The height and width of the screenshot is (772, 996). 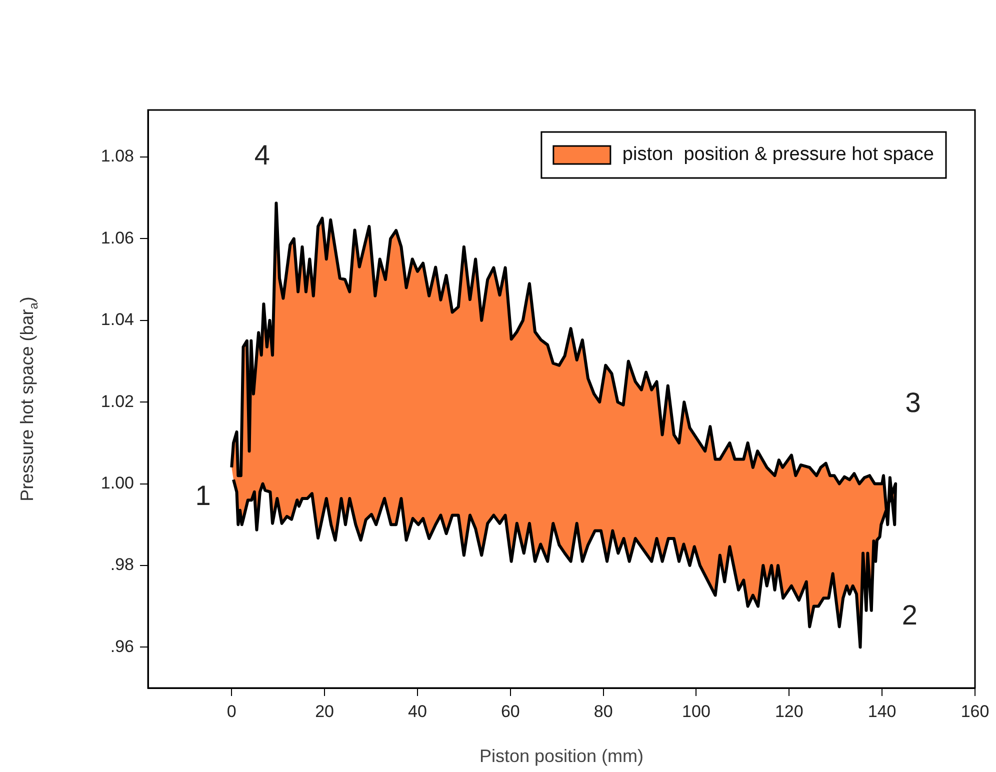 What do you see at coordinates (778, 155) in the screenshot?
I see `legend-label: piston position & pressure hot space` at bounding box center [778, 155].